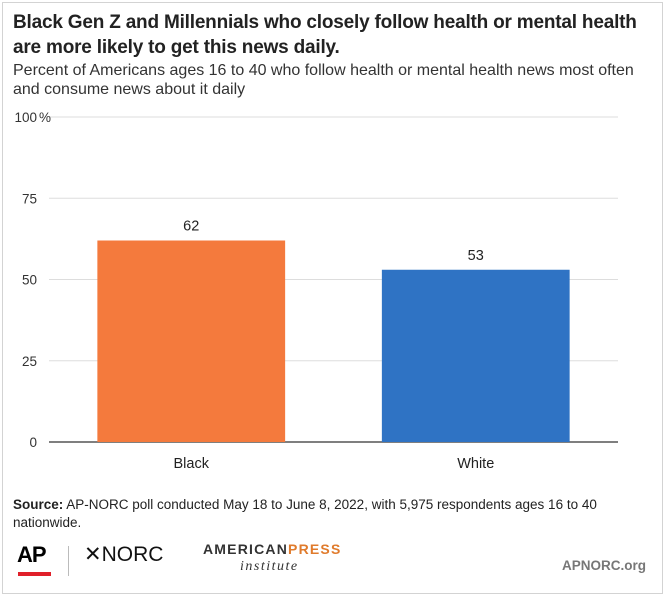 This screenshot has height=598, width=667. I want to click on site-url: APNORC.org, so click(604, 565).